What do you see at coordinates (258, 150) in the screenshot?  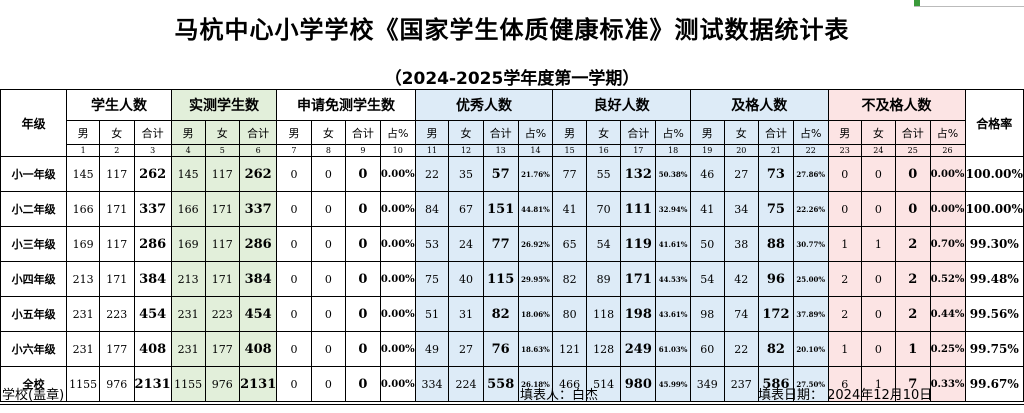 I see `column-number: 6` at bounding box center [258, 150].